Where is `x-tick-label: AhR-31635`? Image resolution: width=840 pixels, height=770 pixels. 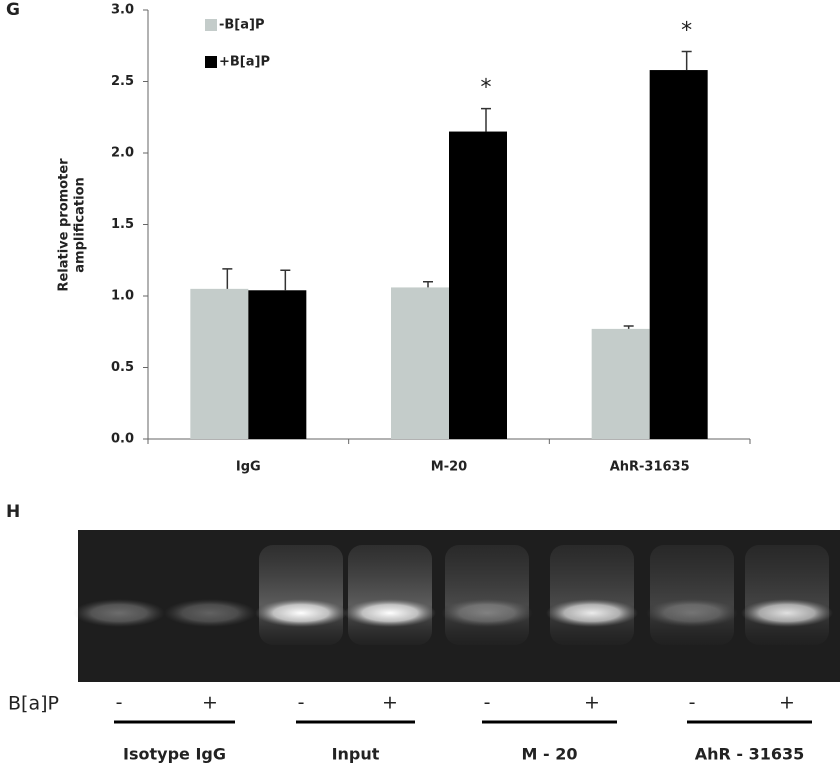
x-tick-label: AhR-31635 is located at coordinates (650, 467).